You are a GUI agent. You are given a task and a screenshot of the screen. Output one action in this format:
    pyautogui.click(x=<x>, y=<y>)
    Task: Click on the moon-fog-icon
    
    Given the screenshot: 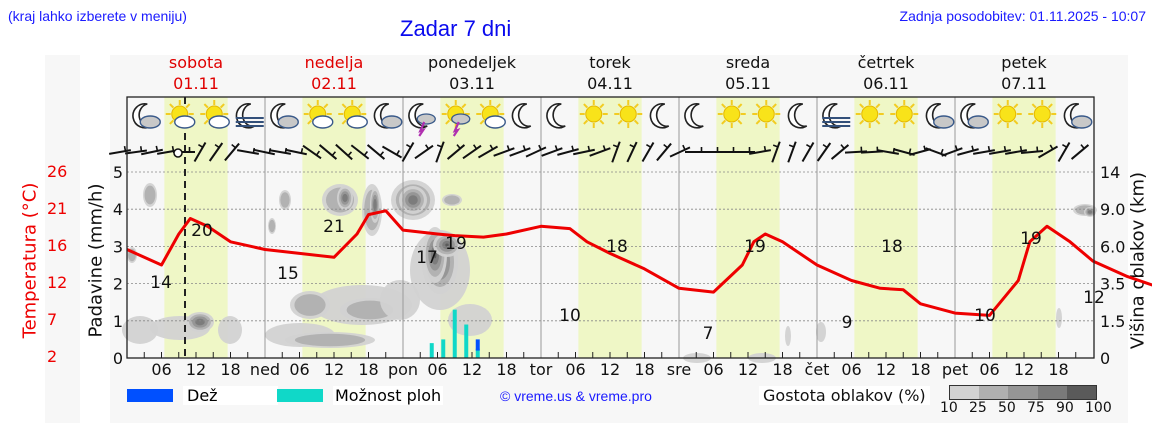 What is the action you would take?
    pyautogui.click(x=836, y=115)
    